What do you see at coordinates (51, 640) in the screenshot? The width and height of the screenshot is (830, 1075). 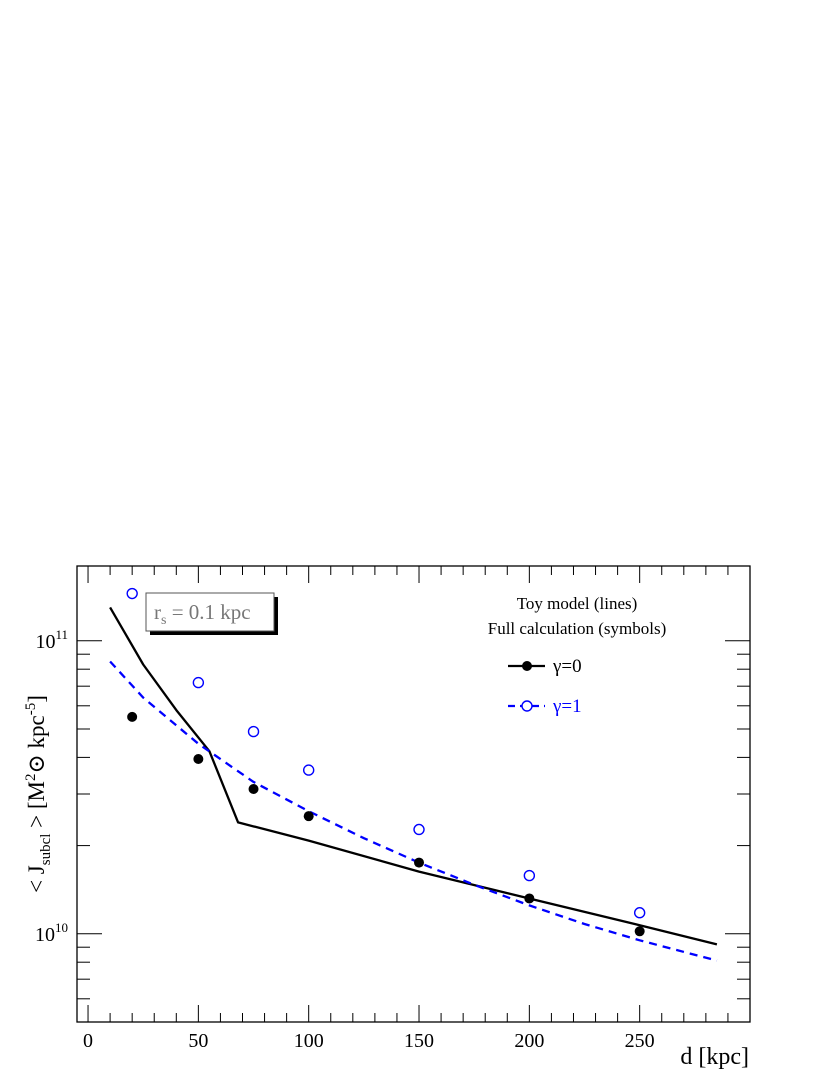 I see `y-tick-label: 1011` at bounding box center [51, 640].